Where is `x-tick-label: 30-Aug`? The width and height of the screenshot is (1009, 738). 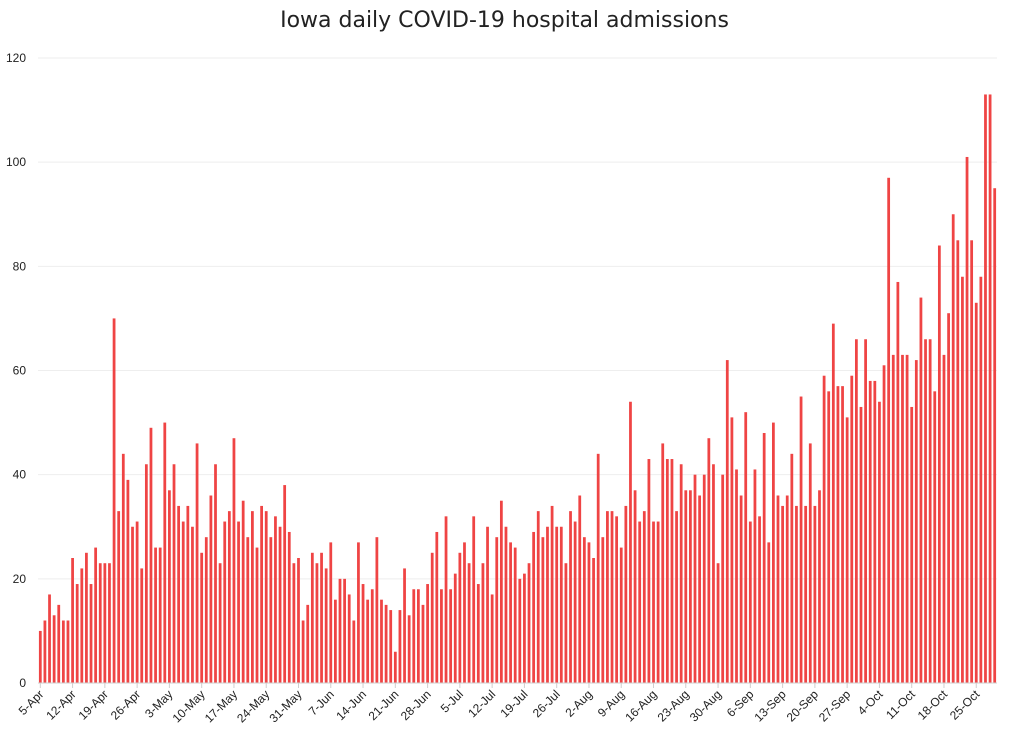
x-tick-label: 30-Aug is located at coordinates (705, 705).